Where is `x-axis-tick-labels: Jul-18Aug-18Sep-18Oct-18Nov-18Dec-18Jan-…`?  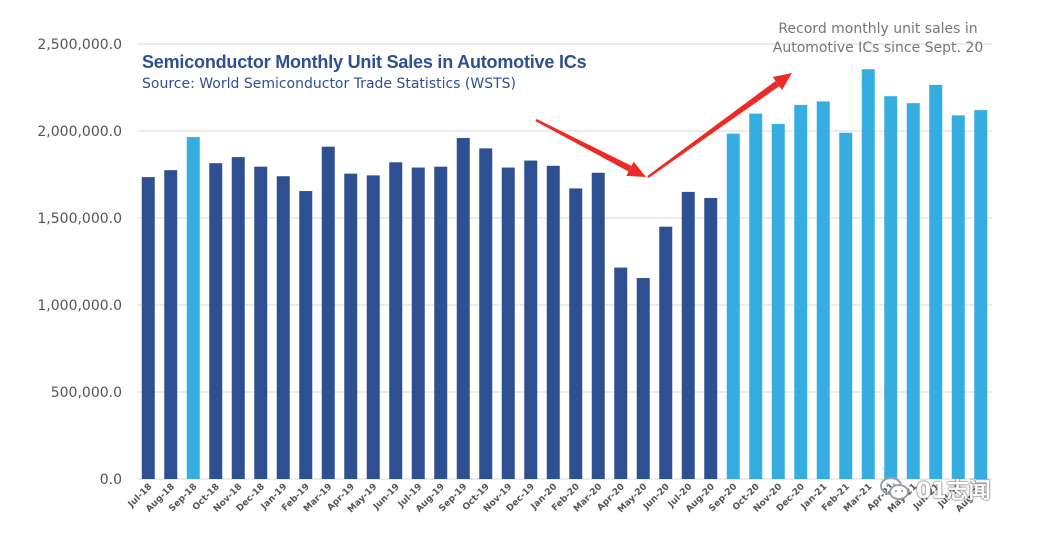
x-axis-tick-labels: Jul-18Aug-18Sep-18Oct-18Nov-18Dec-18Jan-… is located at coordinates (556, 498).